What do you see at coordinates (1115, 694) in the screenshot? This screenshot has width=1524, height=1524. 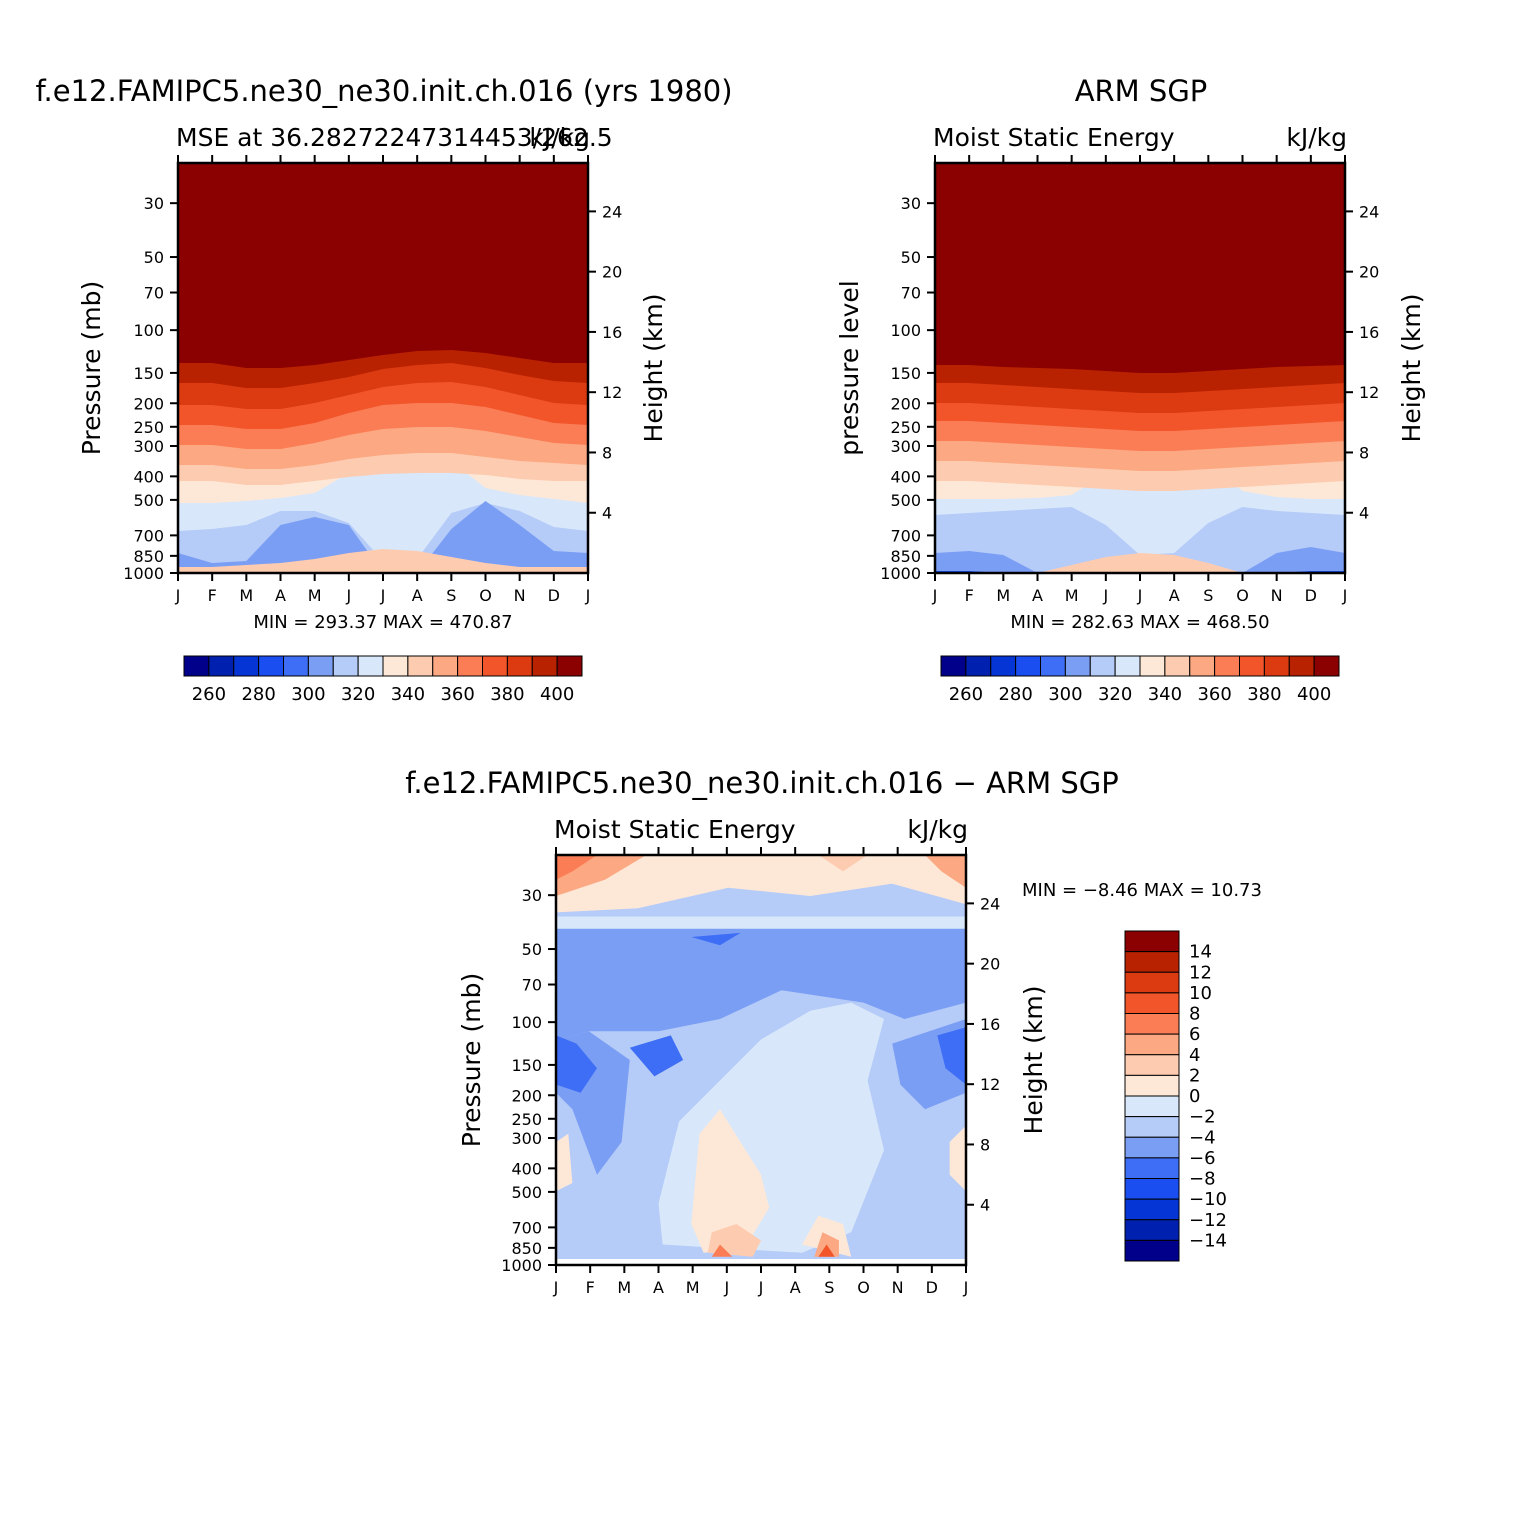 I see `colorbar-label: 320` at bounding box center [1115, 694].